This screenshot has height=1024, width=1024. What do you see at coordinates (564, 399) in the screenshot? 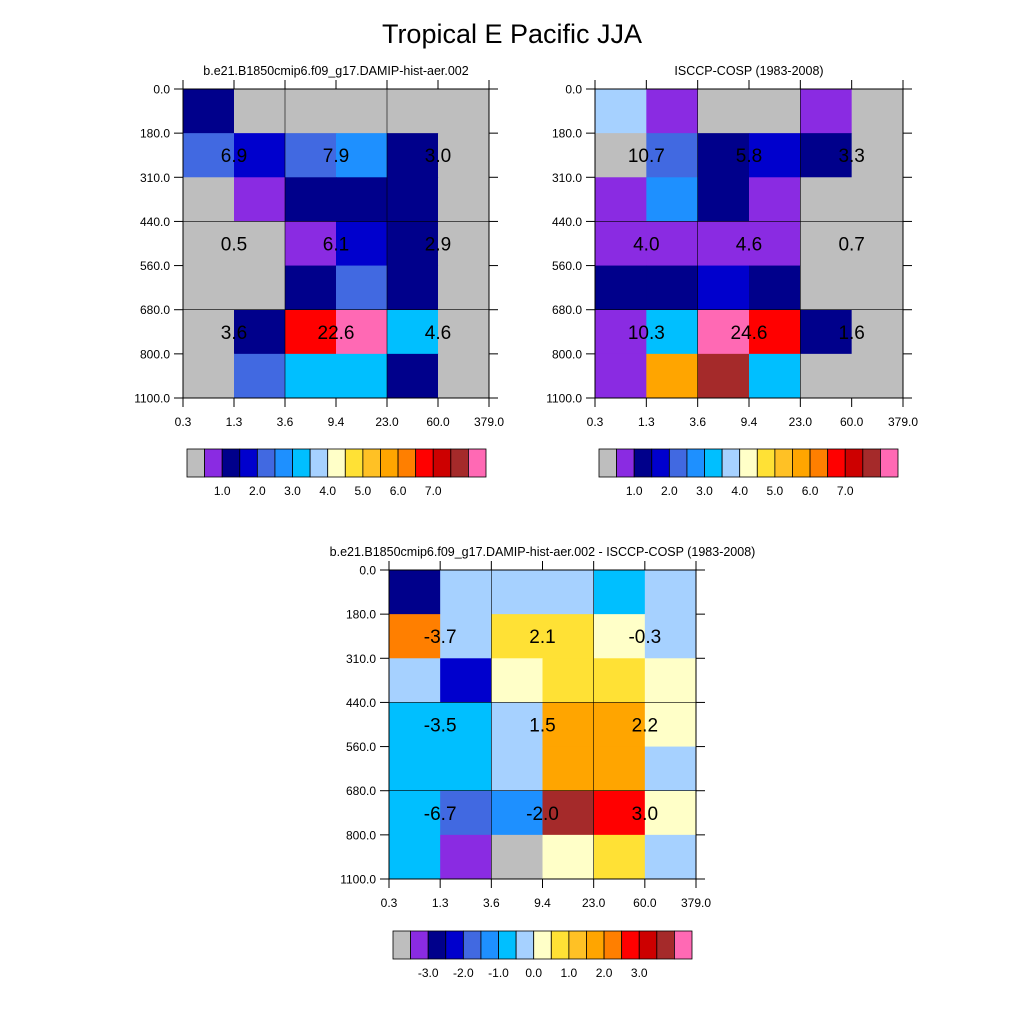
I see `y-tick-label: 1100.0` at bounding box center [564, 399].